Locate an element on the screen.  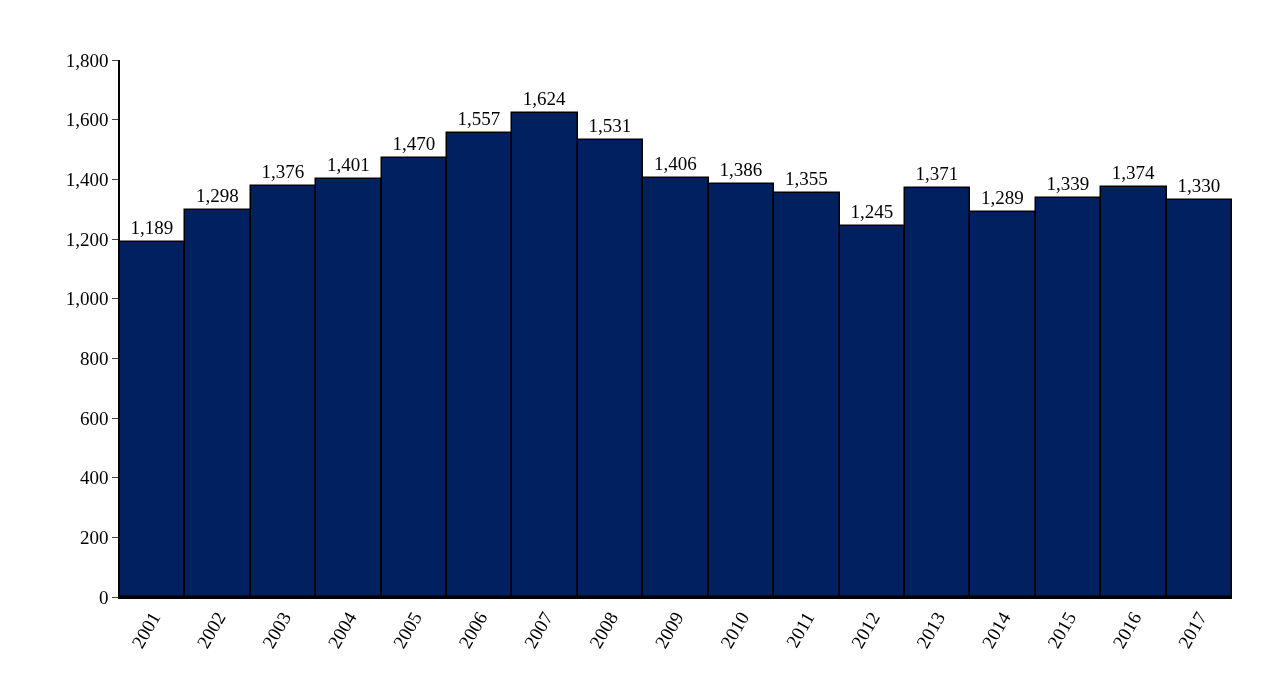
data-label: 1,339 is located at coordinates (1068, 184).